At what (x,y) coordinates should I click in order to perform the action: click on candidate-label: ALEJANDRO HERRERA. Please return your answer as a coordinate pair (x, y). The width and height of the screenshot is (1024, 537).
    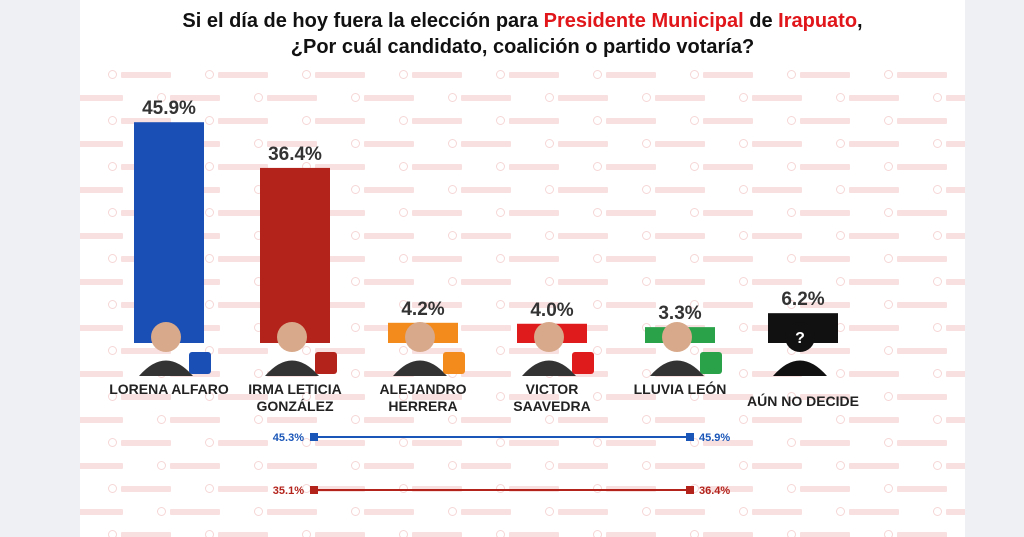
    Looking at the image, I should click on (423, 397).